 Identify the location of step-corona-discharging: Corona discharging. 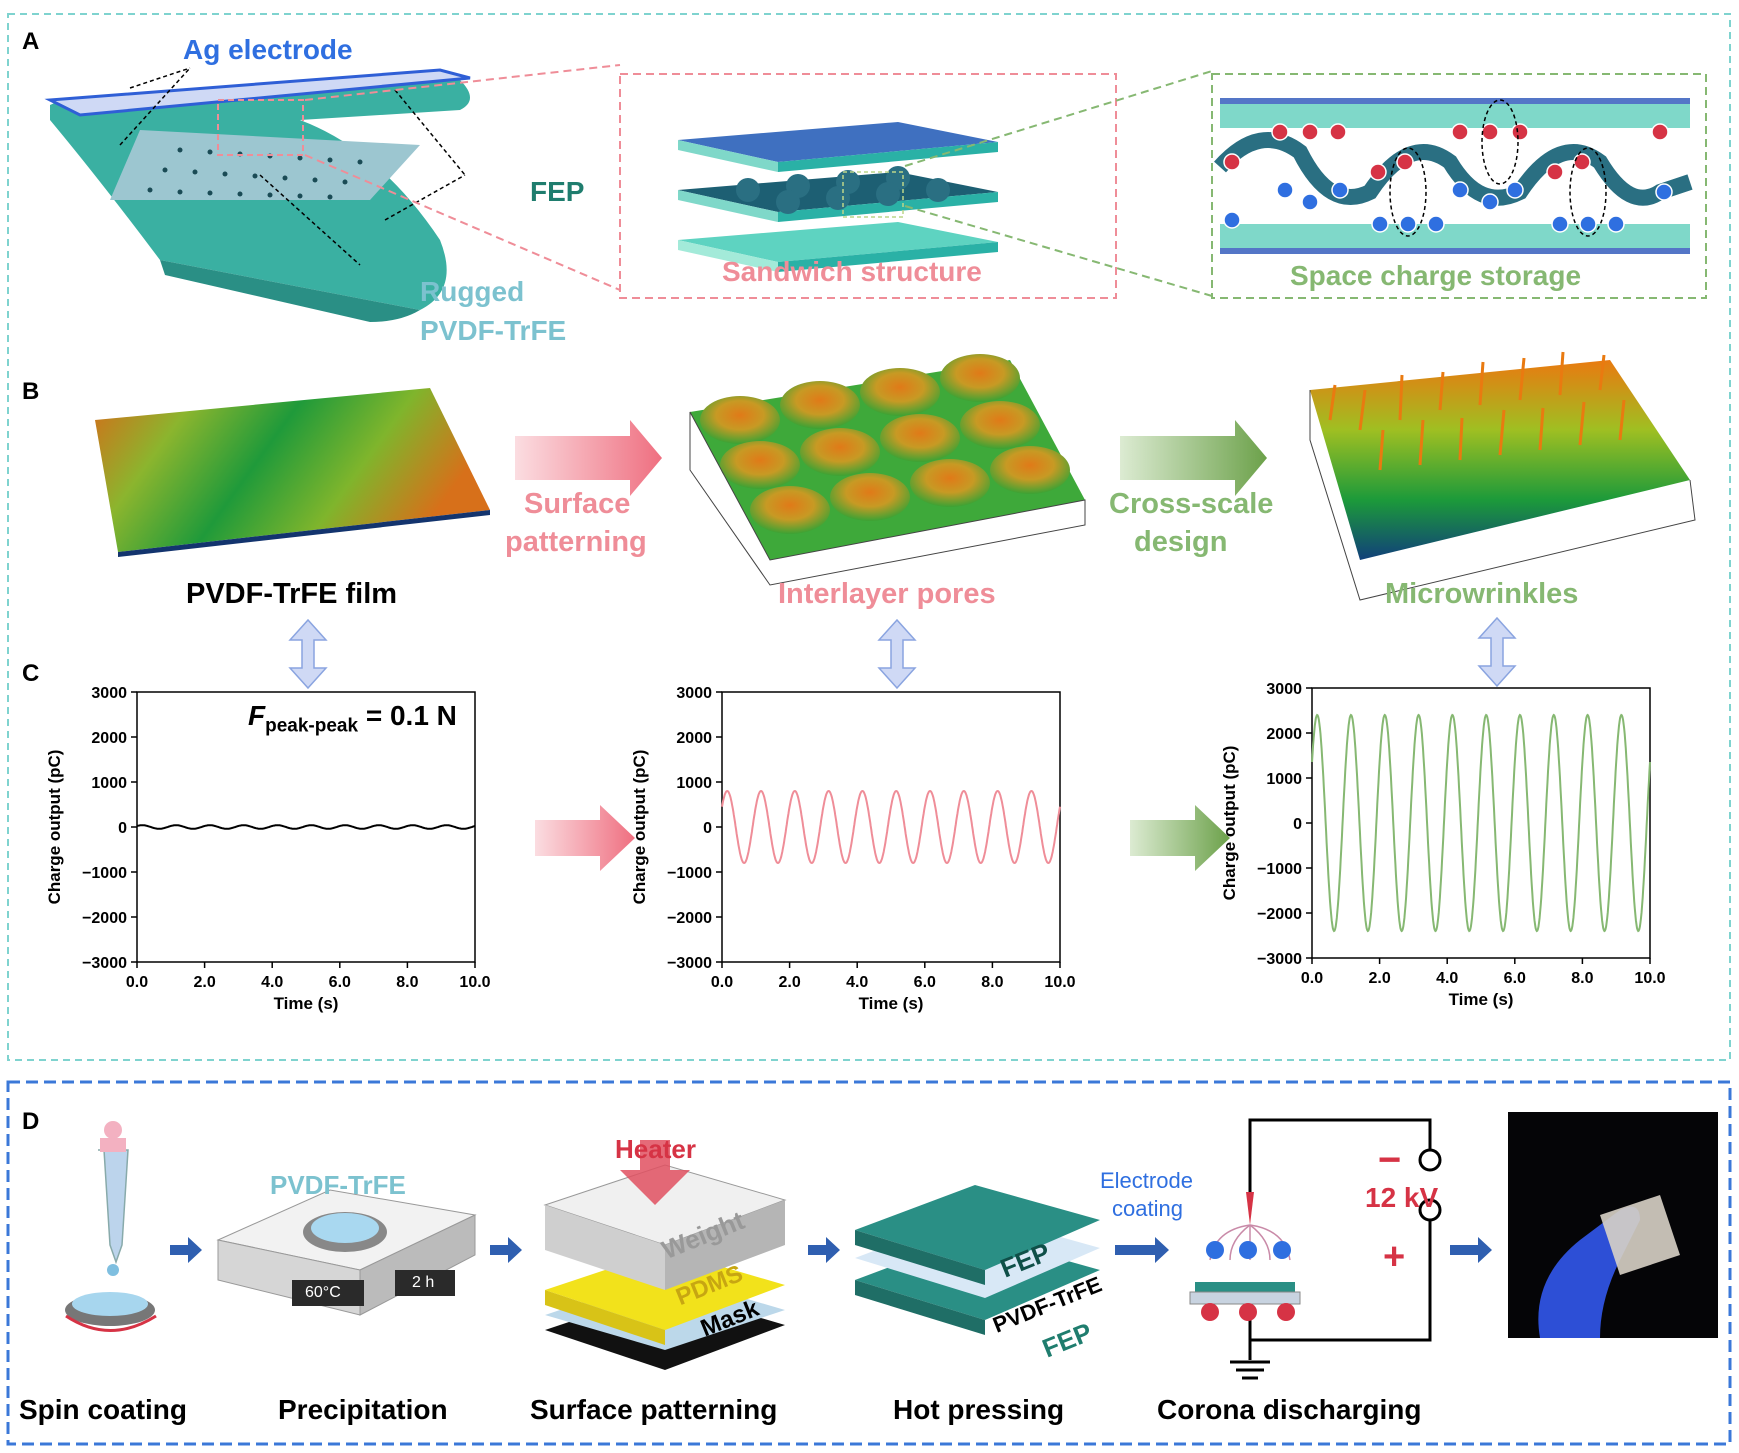
(1289, 1409).